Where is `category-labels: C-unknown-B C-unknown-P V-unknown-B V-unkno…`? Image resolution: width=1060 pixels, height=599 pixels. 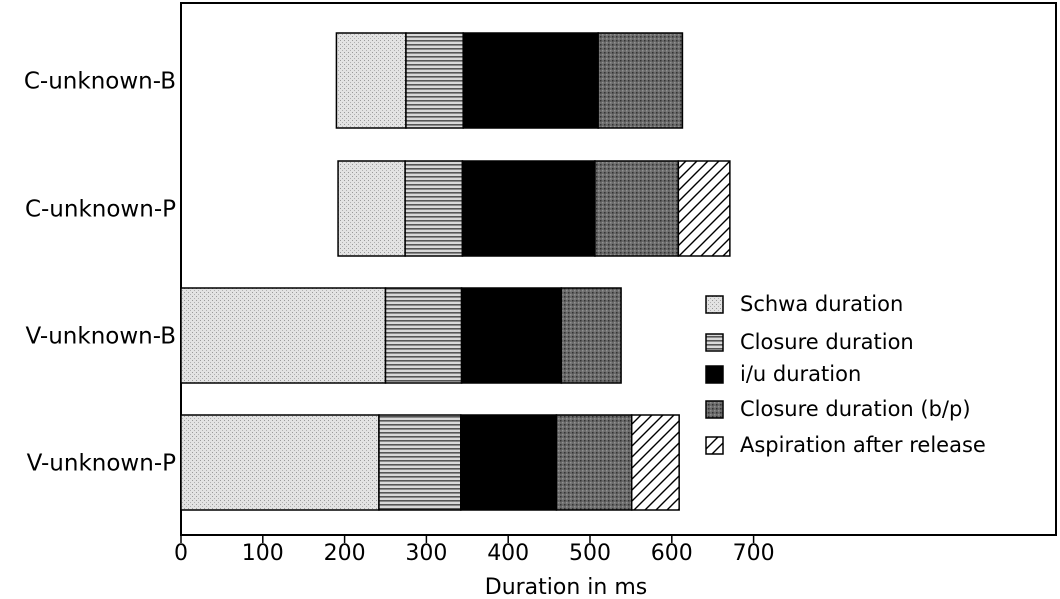
category-labels: C-unknown-B C-unknown-P V-unknown-B V-unkno… is located at coordinates (100, 273).